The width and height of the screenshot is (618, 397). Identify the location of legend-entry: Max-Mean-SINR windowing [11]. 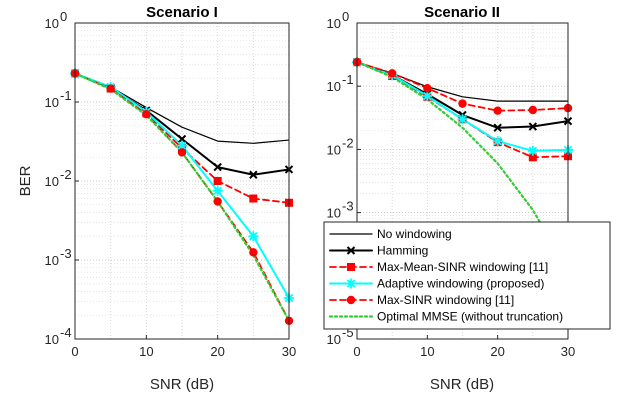
(438, 267).